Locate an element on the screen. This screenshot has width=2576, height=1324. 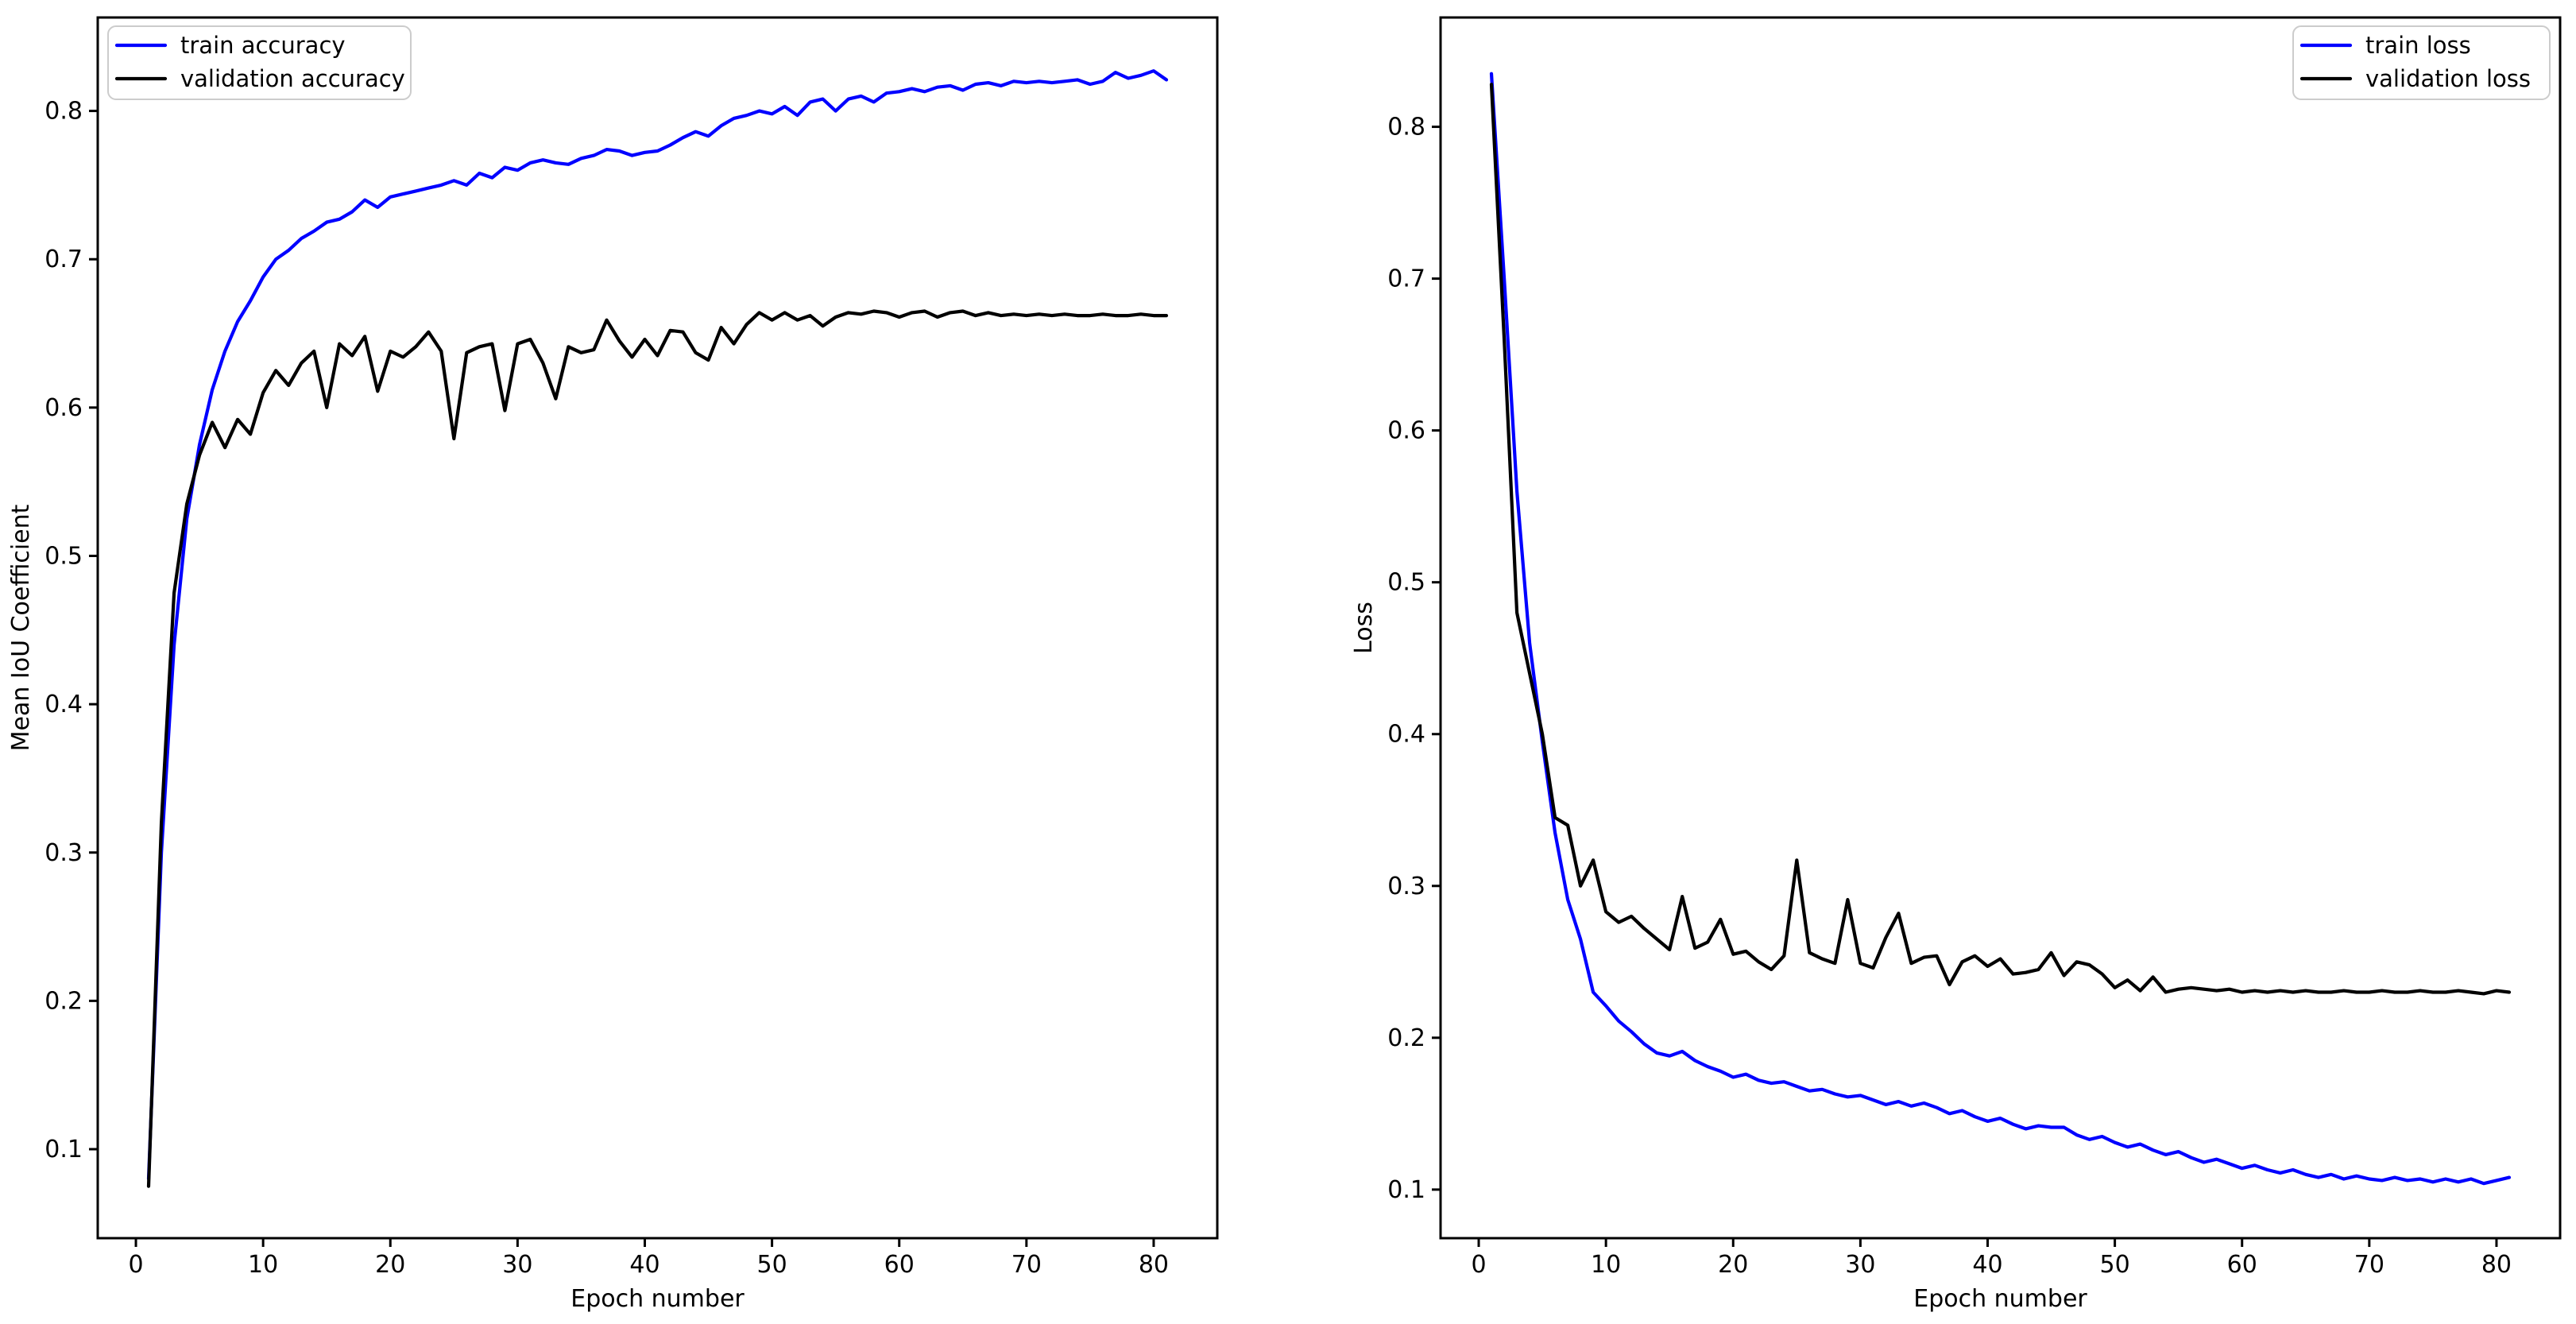
legend: train accuracy validation accuracy is located at coordinates (259, 62).